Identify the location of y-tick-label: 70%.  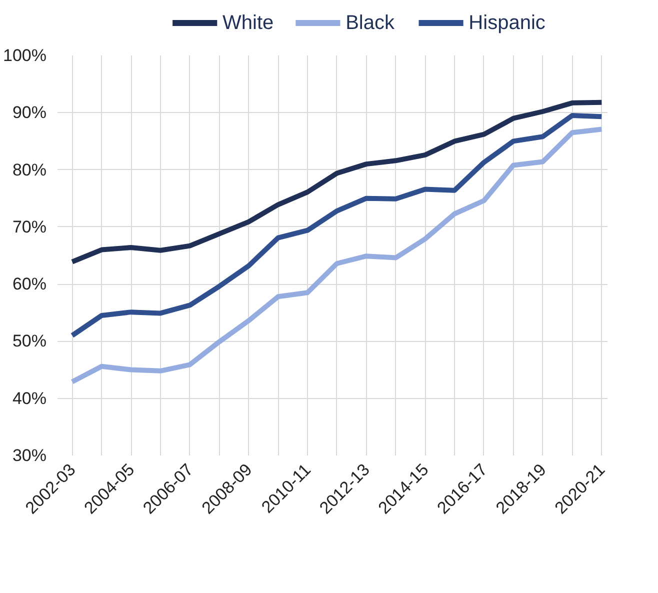
(29, 226).